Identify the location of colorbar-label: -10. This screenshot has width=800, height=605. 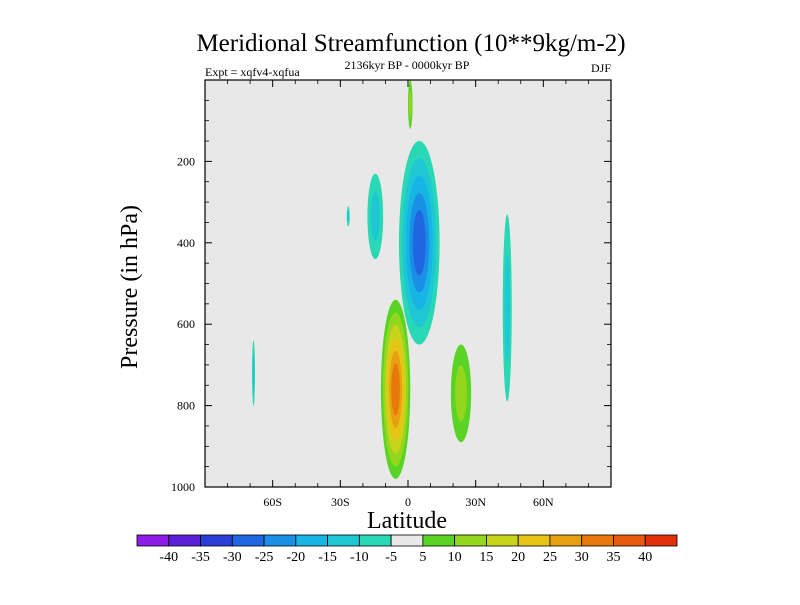
(359, 557).